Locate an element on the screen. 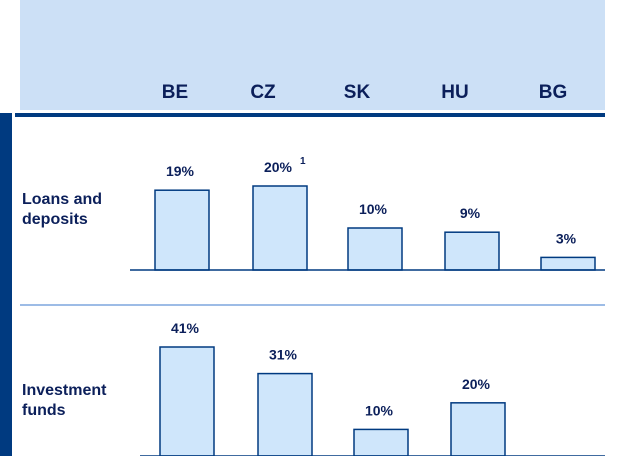 The width and height of the screenshot is (620, 456). value-label: 3% is located at coordinates (566, 238).